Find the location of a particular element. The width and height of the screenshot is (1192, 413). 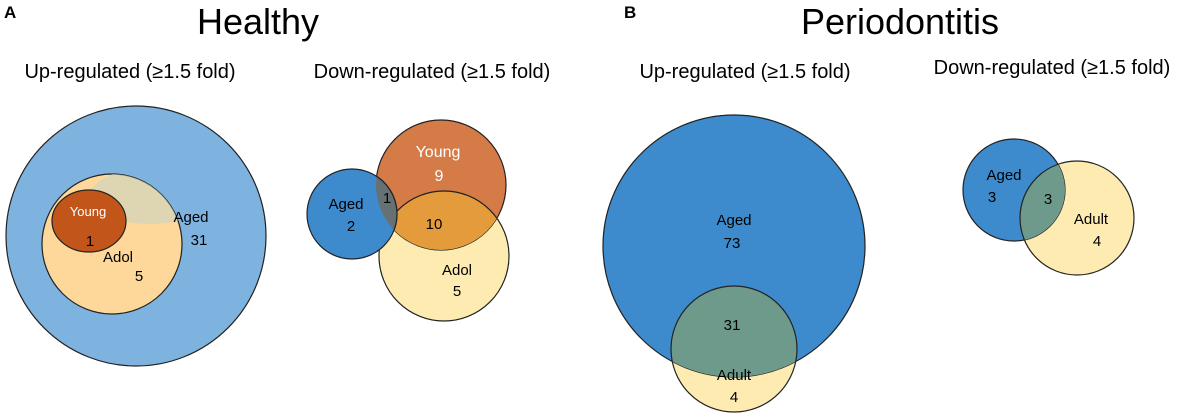

healthy-down-young-adol-overlap is located at coordinates (442, 220).